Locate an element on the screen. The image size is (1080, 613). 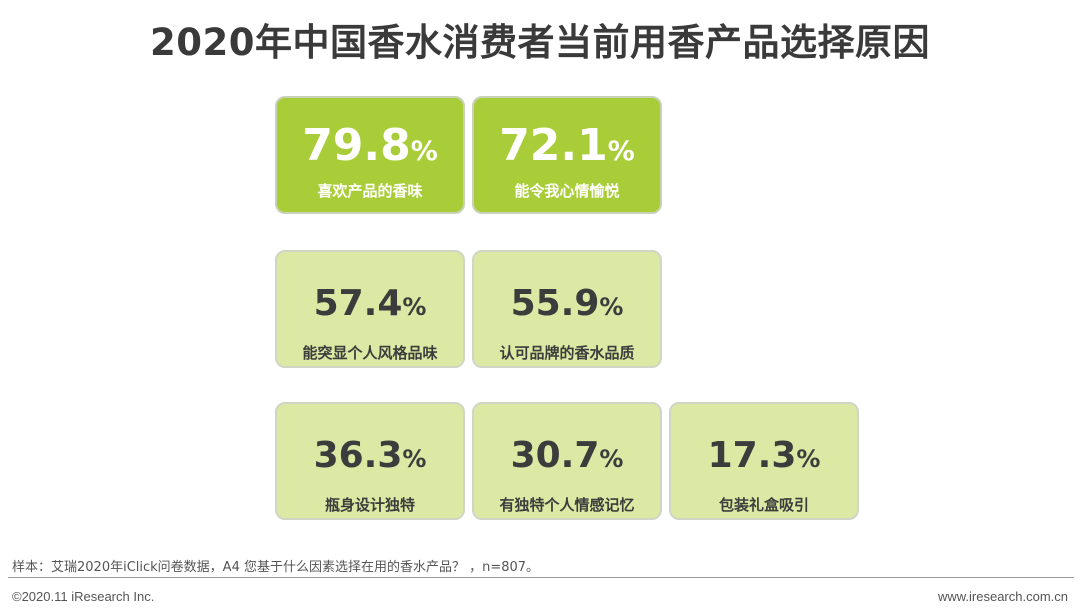
stat-tile: 30.7% 有独特个人情感记忆 is located at coordinates (567, 461).